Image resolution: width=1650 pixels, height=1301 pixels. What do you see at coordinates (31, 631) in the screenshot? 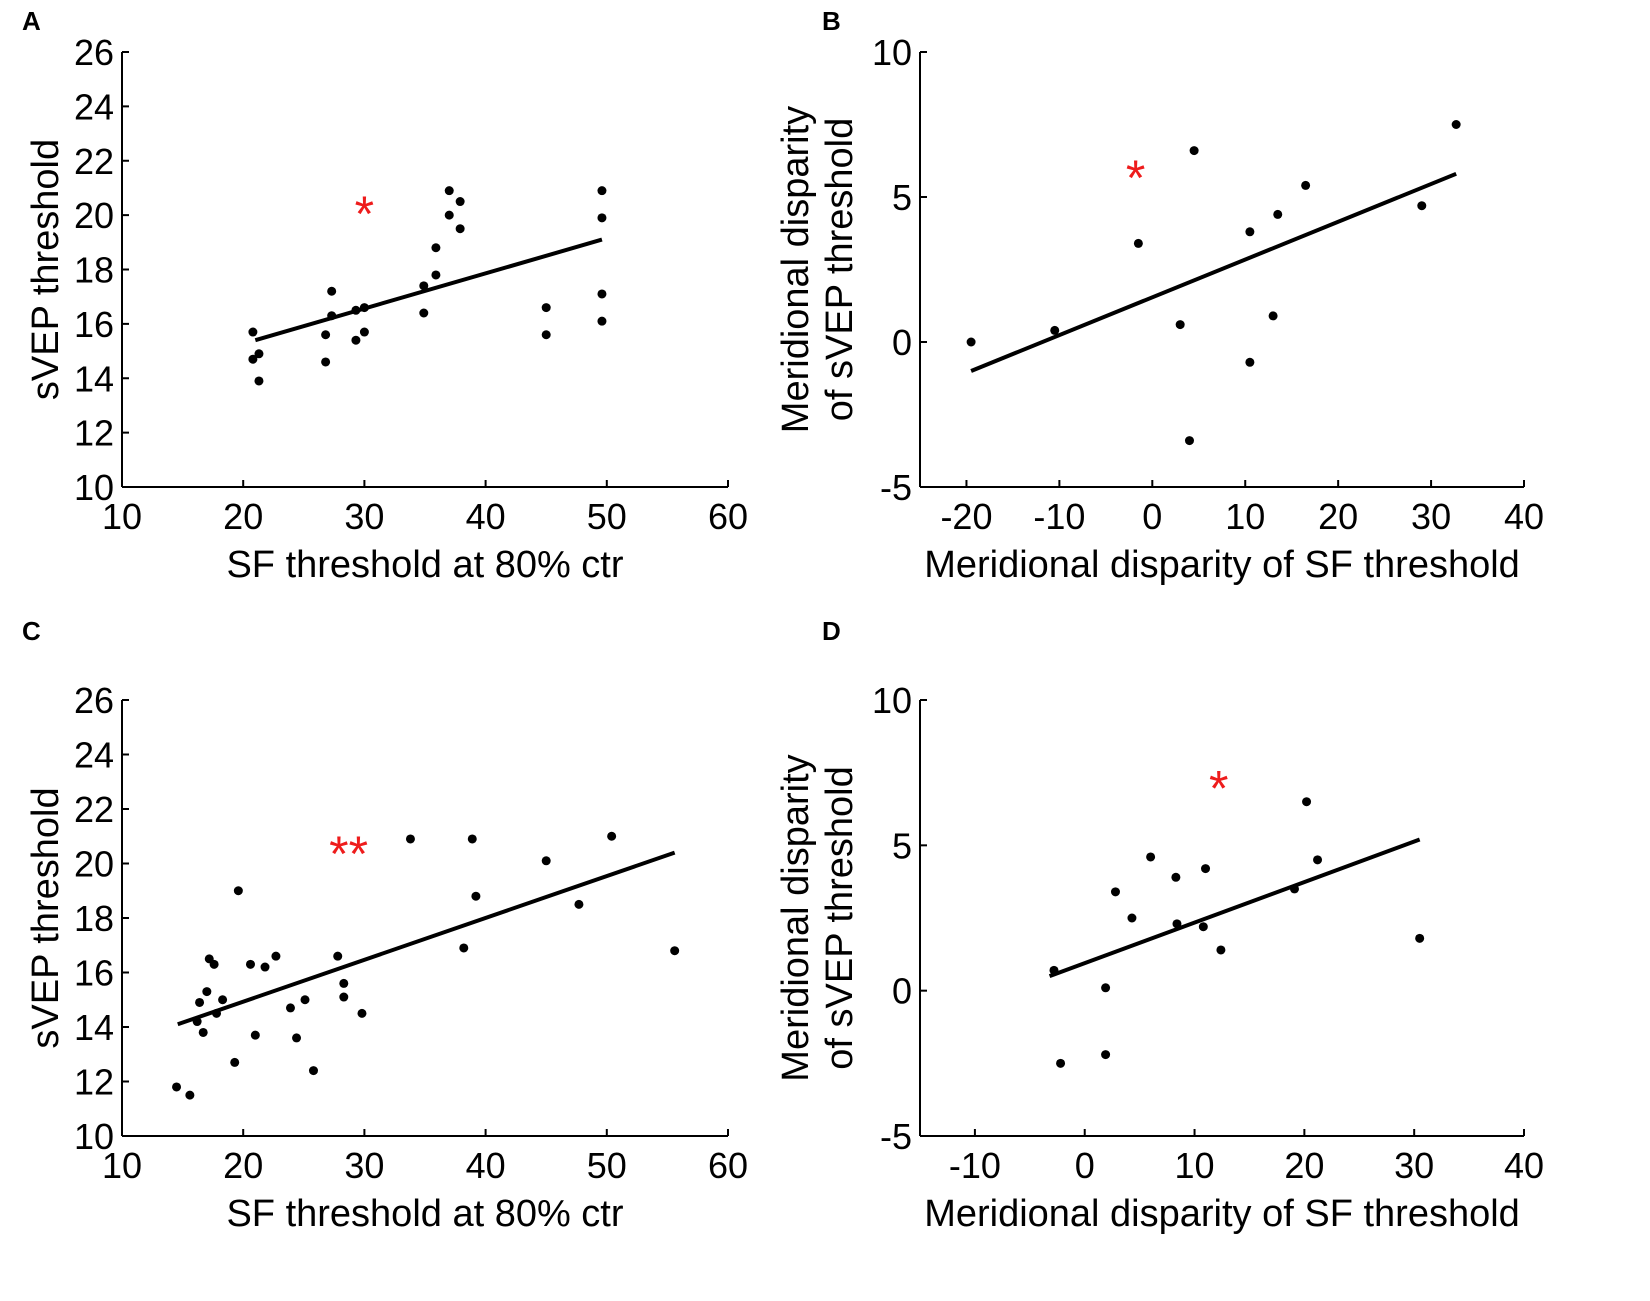
I see `panel-label: C` at bounding box center [31, 631].